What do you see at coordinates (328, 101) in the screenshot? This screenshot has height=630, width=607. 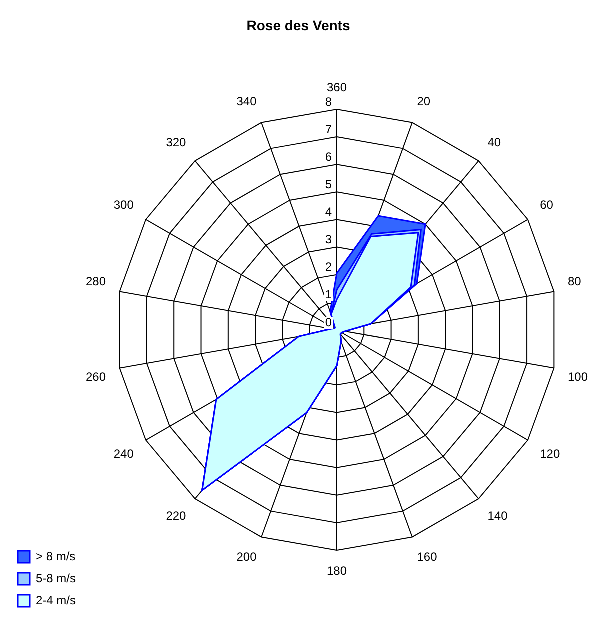 I see `y-tick-label: 8` at bounding box center [328, 101].